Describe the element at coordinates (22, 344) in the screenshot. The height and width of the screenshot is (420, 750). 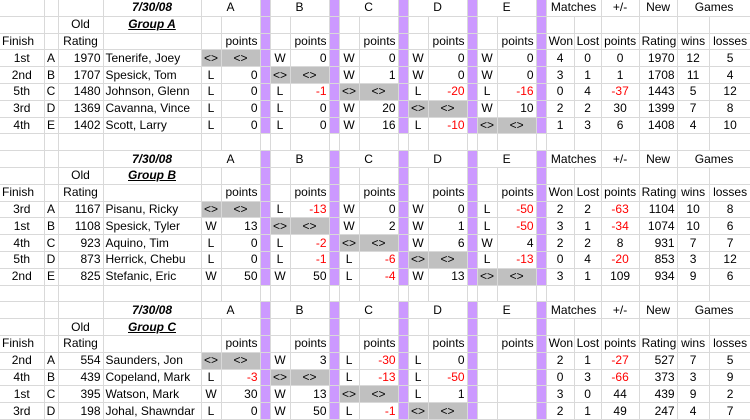
I see `finish-header: Finish` at that location.